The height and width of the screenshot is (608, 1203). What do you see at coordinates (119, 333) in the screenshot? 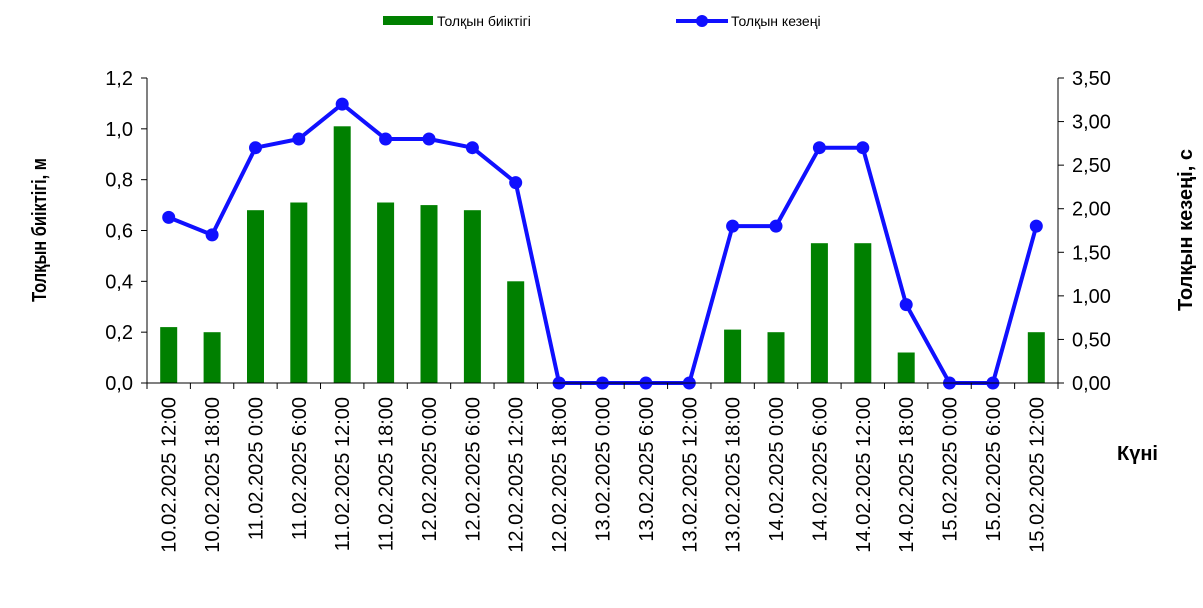
I see `left-tick-label: 0,2` at bounding box center [119, 333].